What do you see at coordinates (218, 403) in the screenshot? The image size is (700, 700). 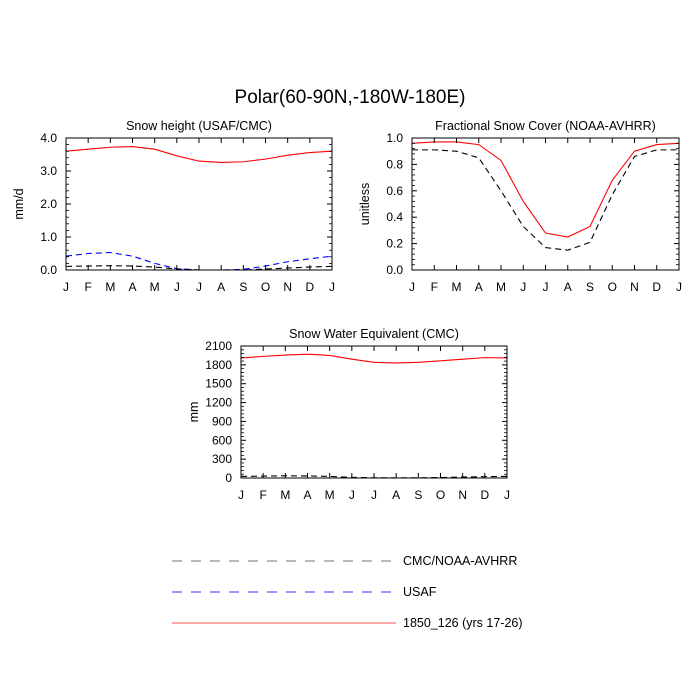 I see `y-tick-label: 1200` at bounding box center [218, 403].